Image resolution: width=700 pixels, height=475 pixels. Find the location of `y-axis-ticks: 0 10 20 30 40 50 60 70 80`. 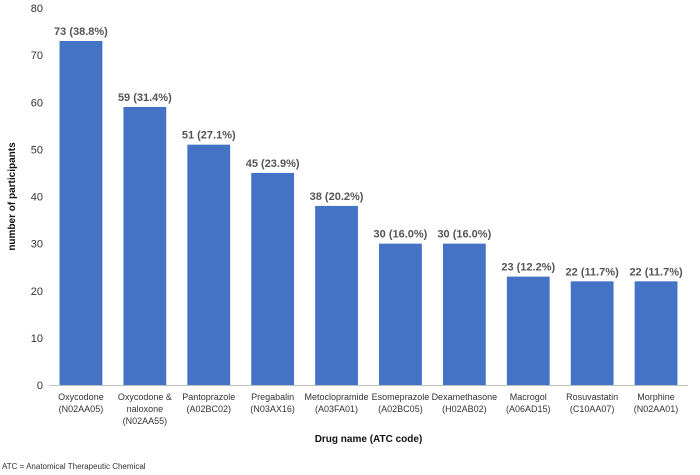

y-axis-ticks: 0 10 20 30 40 50 60 70 80 is located at coordinates (37, 197).